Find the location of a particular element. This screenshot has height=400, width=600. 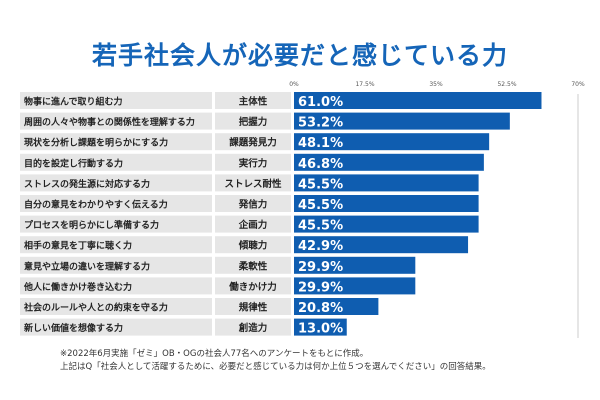

footnote-line-1: ※2022年6月実施「ゼミ」OB・OGの社会人77名へのアンケートをもとに作成。 is located at coordinates (214, 354).